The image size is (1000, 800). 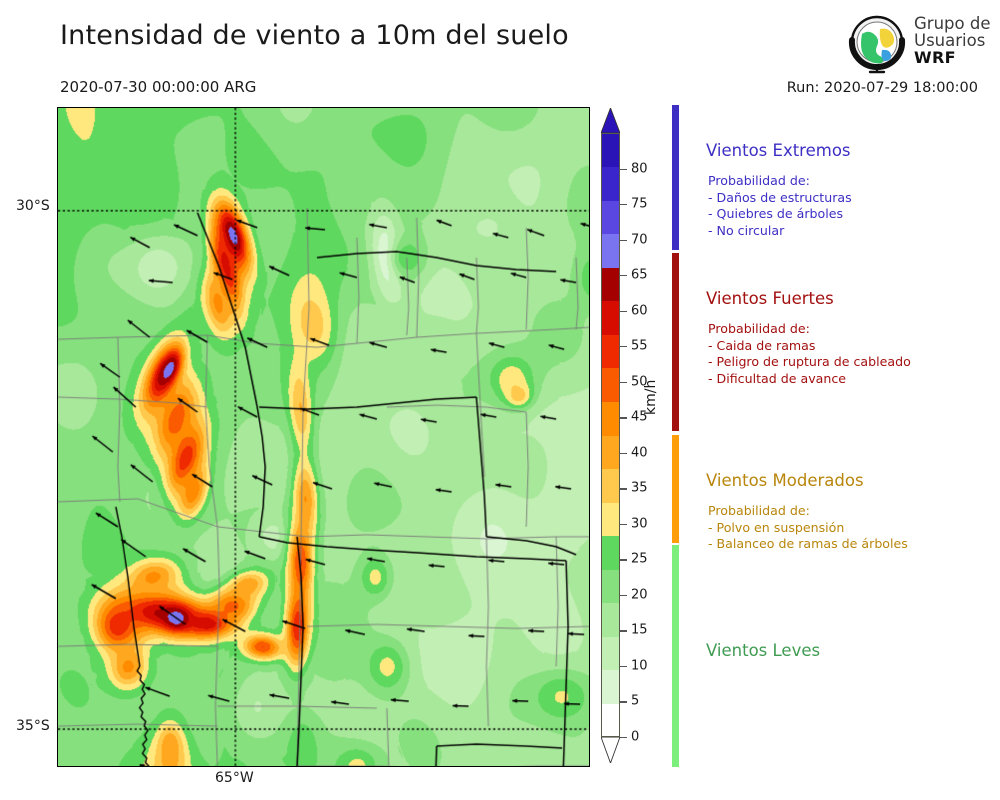 I want to click on colorbar-tick-label: 0, so click(x=635, y=737).